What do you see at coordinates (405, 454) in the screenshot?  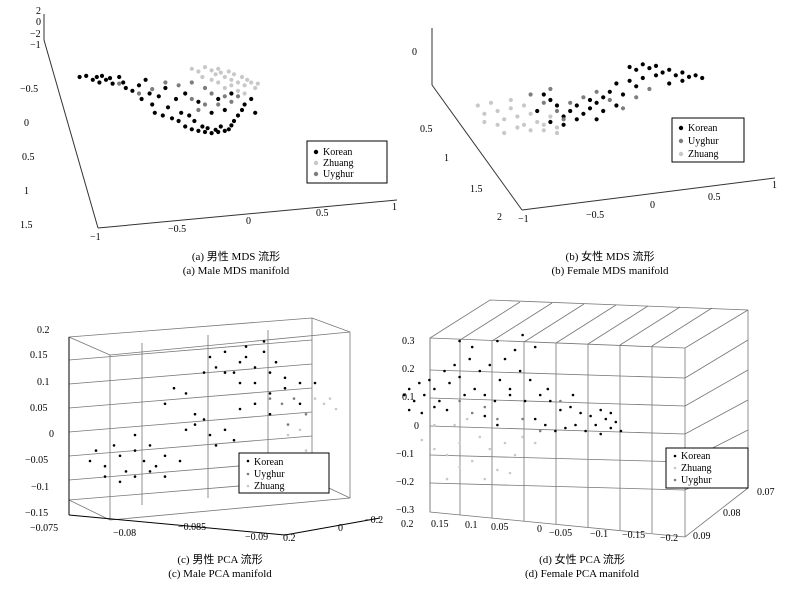 I see `tick-label: −0.1` at bounding box center [405, 454].